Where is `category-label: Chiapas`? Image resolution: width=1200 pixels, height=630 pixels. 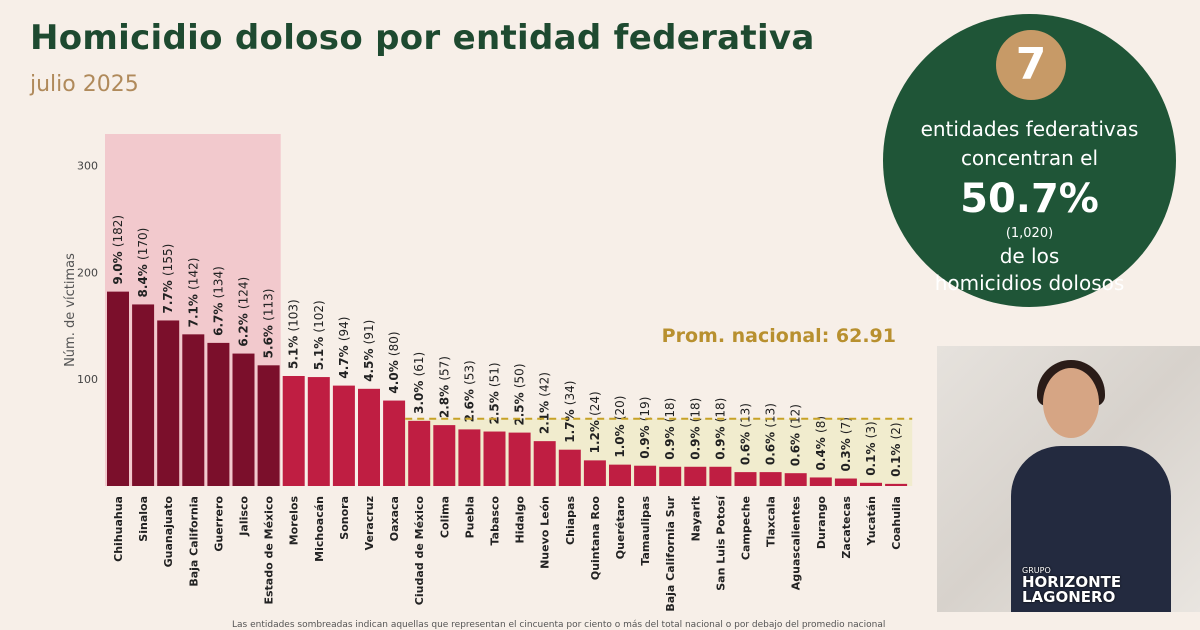 category-label: Chiapas is located at coordinates (570, 520).